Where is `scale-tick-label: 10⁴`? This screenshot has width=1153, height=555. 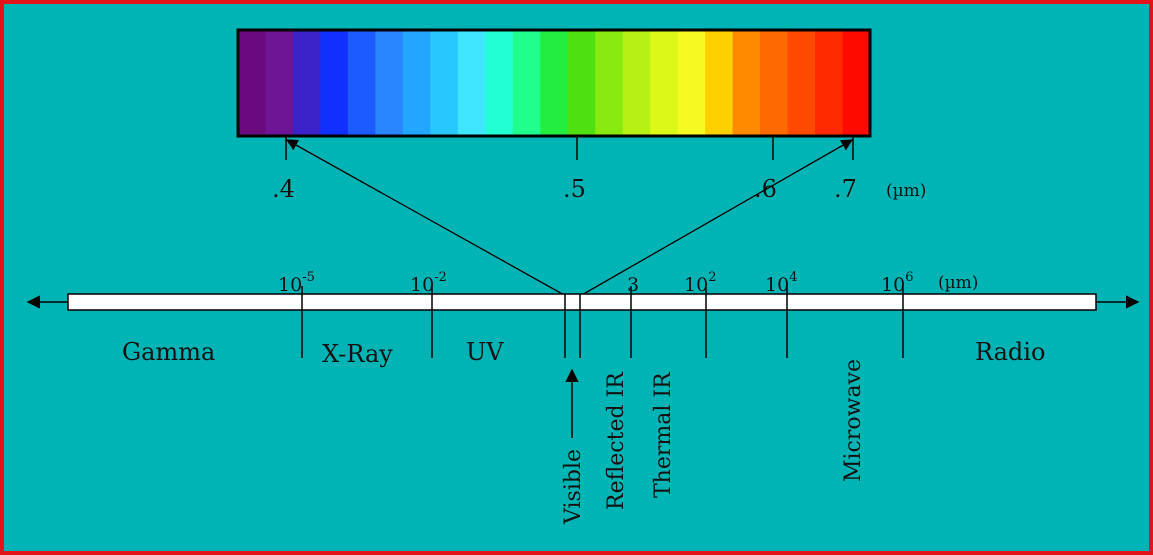 scale-tick-label: 10⁴ is located at coordinates (781, 283).